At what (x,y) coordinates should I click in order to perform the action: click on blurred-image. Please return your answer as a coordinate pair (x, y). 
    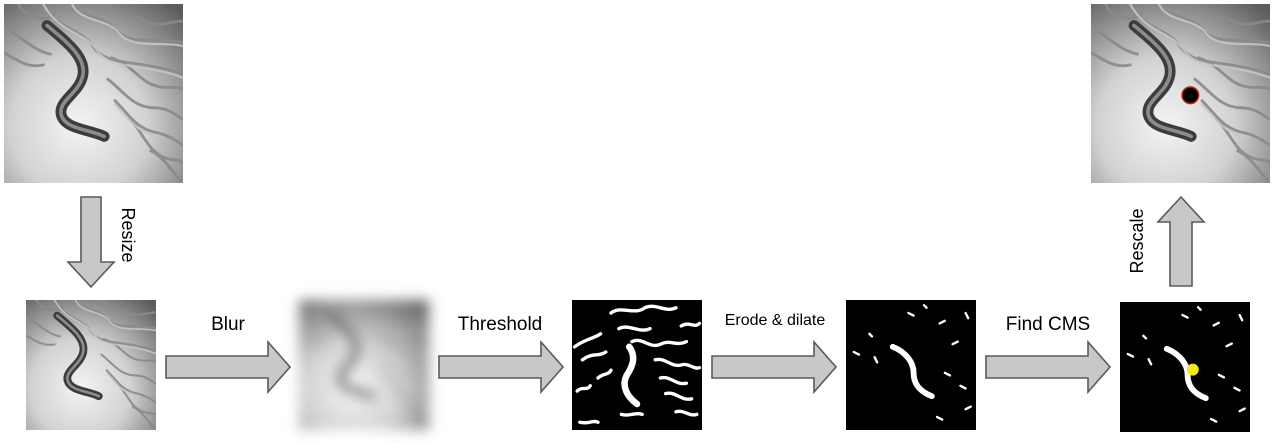
    Looking at the image, I should click on (363, 363).